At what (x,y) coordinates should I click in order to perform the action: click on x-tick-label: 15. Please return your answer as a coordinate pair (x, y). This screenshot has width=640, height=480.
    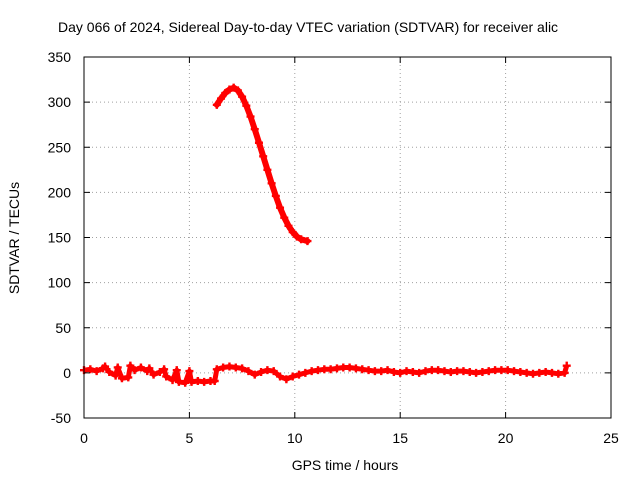
    Looking at the image, I should click on (400, 438).